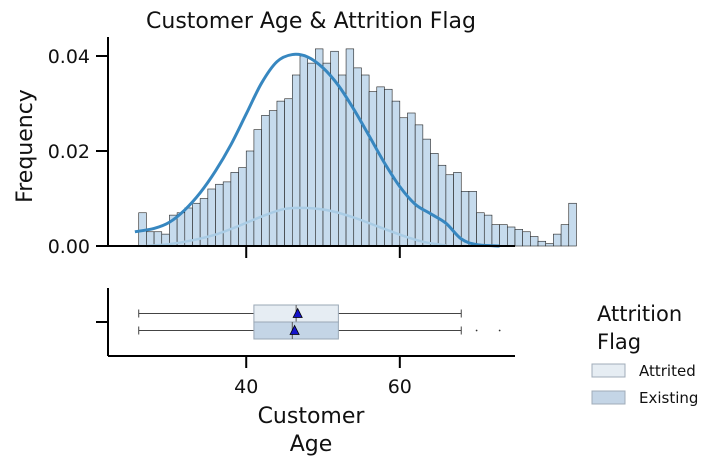 The width and height of the screenshot is (720, 465). I want to click on x-axis-label-line-1: Customer, so click(312, 416).